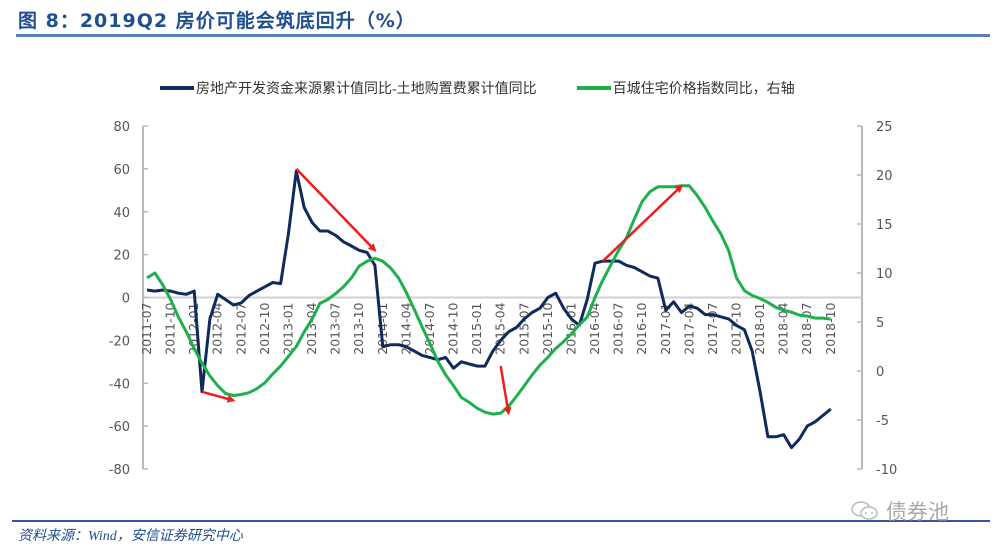 This screenshot has width=1000, height=556. What do you see at coordinates (119, 427) in the screenshot?
I see `svg-text: -60` at bounding box center [119, 427].